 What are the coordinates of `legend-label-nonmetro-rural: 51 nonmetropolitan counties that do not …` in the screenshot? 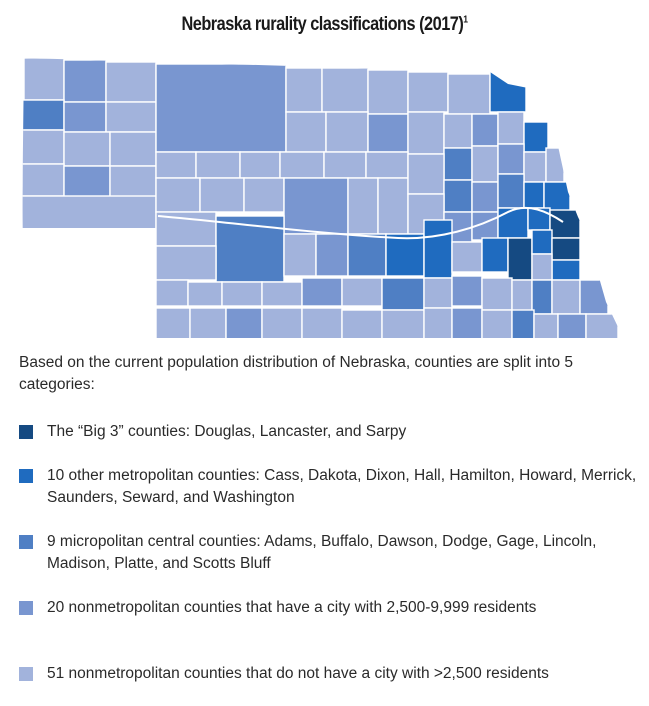 It's located at (298, 673).